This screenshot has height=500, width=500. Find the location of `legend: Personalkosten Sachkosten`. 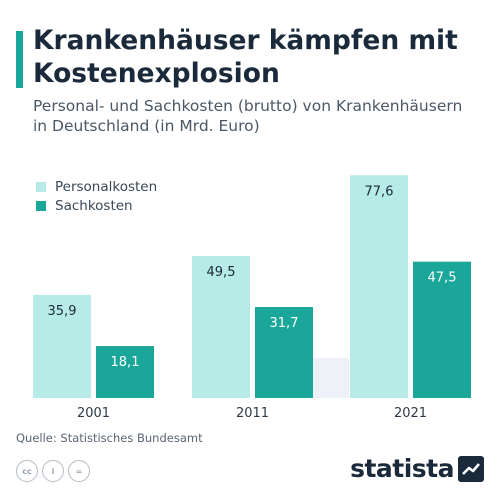

legend: Personalkosten Sachkosten is located at coordinates (91, 197).